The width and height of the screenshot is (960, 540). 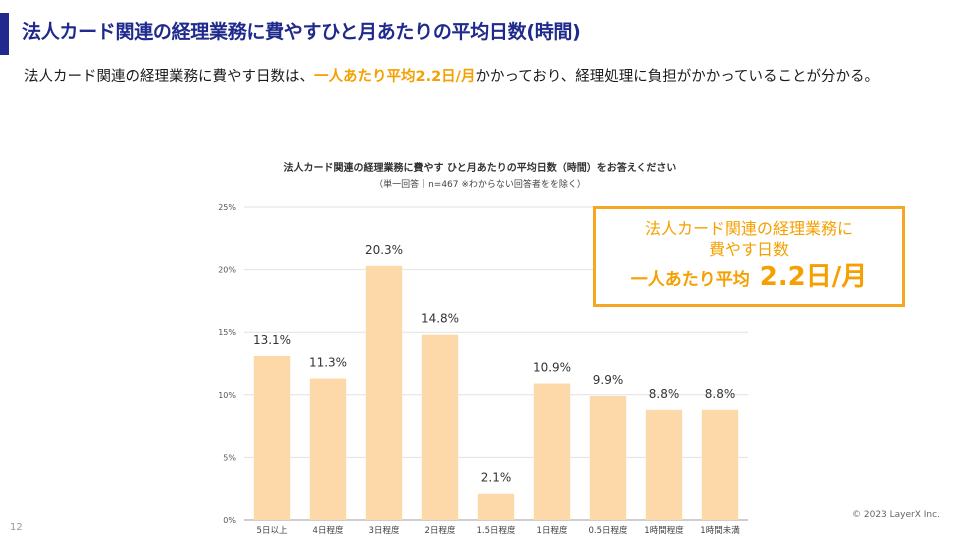 What do you see at coordinates (720, 530) in the screenshot?
I see `x-tick-label: 1時間未満` at bounding box center [720, 530].